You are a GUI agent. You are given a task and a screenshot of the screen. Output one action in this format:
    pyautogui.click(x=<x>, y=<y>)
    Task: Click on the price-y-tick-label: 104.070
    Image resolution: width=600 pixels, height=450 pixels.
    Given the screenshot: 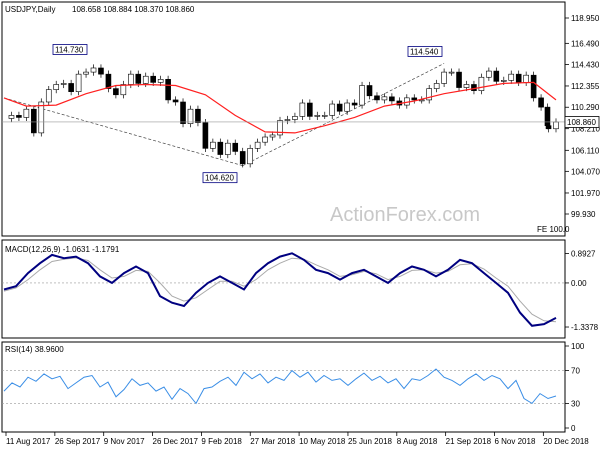 What is the action you would take?
    pyautogui.click(x=585, y=171)
    